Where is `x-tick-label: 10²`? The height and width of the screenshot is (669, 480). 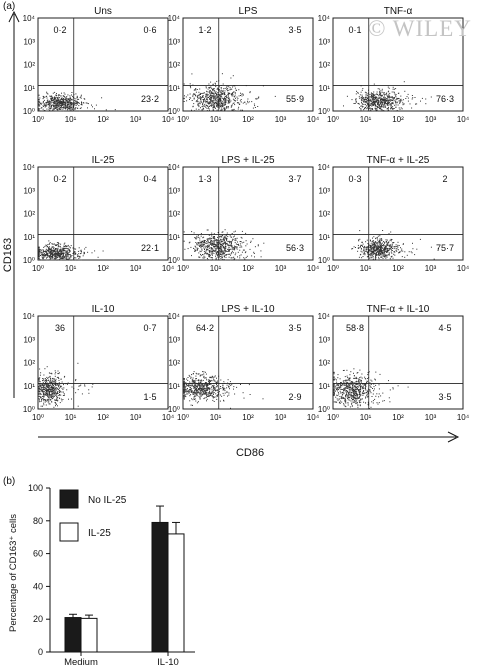 x-tick-label: 10² is located at coordinates (103, 119).